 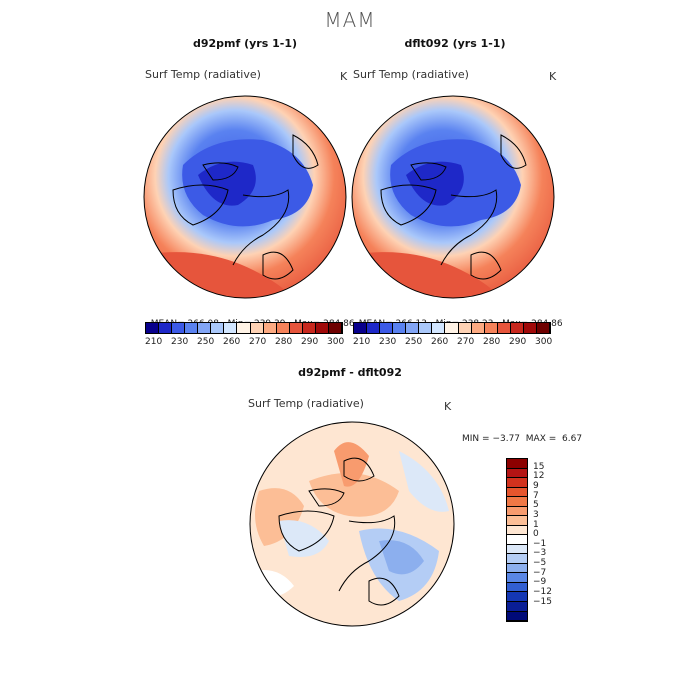 I want to click on colorbar-diff, so click(x=517, y=540).